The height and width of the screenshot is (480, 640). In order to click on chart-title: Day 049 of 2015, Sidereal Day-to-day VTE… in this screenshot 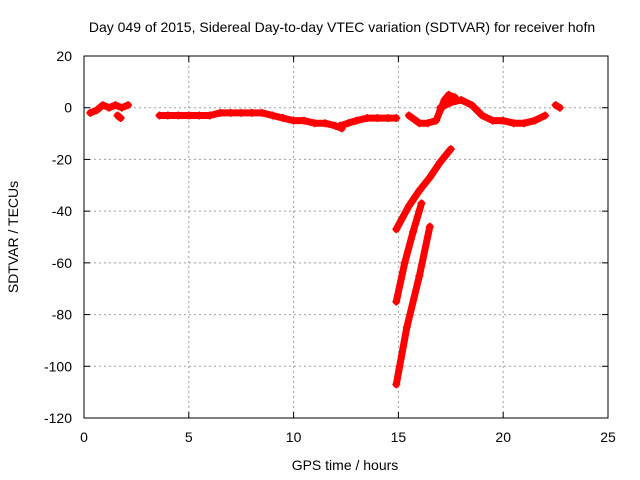, I will do `click(342, 27)`.